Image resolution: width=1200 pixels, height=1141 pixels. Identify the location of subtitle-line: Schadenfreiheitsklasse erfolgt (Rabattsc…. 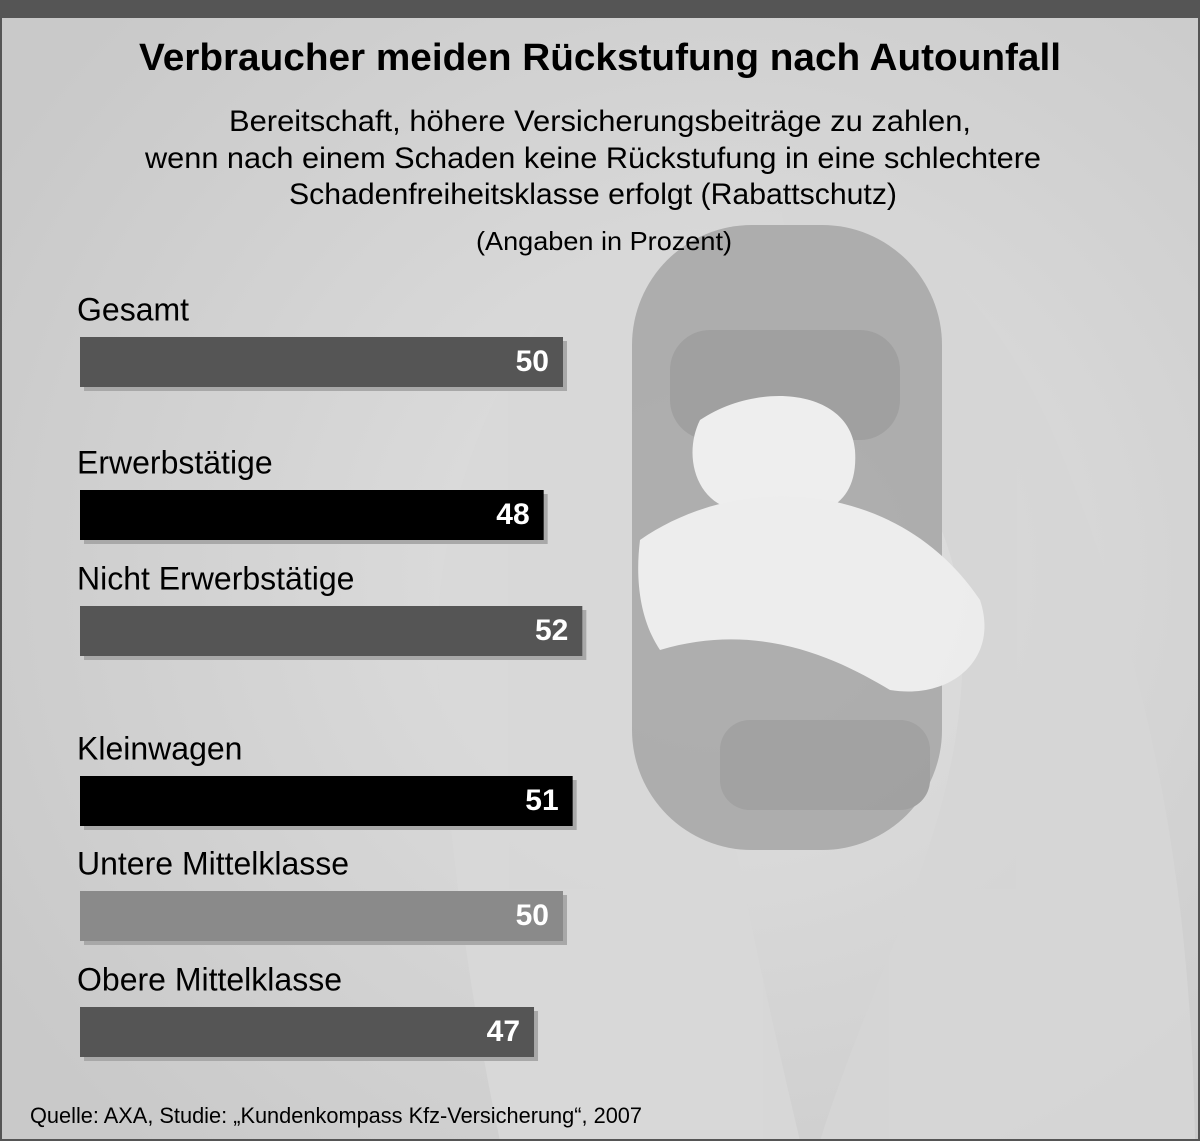
(593, 194).